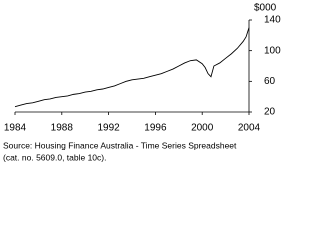 Image resolution: width=320 pixels, height=240 pixels. Describe the element at coordinates (62, 128) in the screenshot. I see `x-tick-label: 1988` at that location.